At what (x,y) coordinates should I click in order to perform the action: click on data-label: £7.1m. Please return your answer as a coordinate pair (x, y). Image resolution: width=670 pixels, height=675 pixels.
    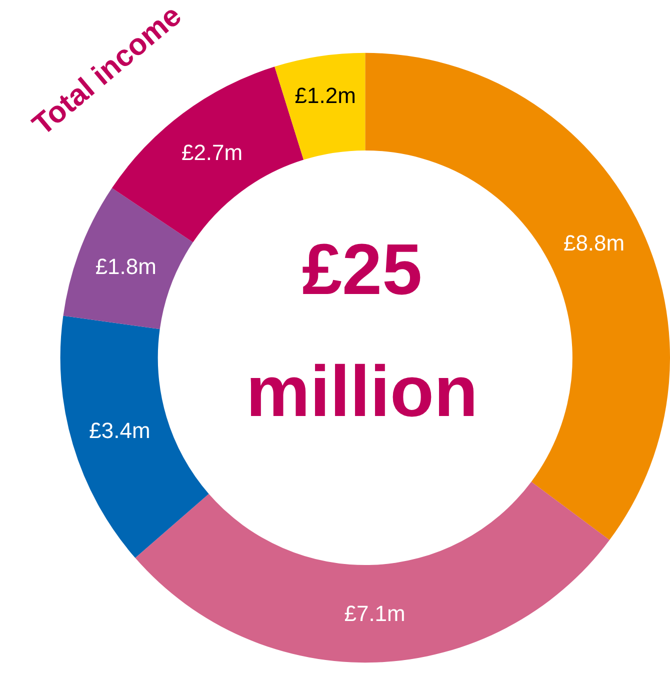
    Looking at the image, I should click on (375, 613).